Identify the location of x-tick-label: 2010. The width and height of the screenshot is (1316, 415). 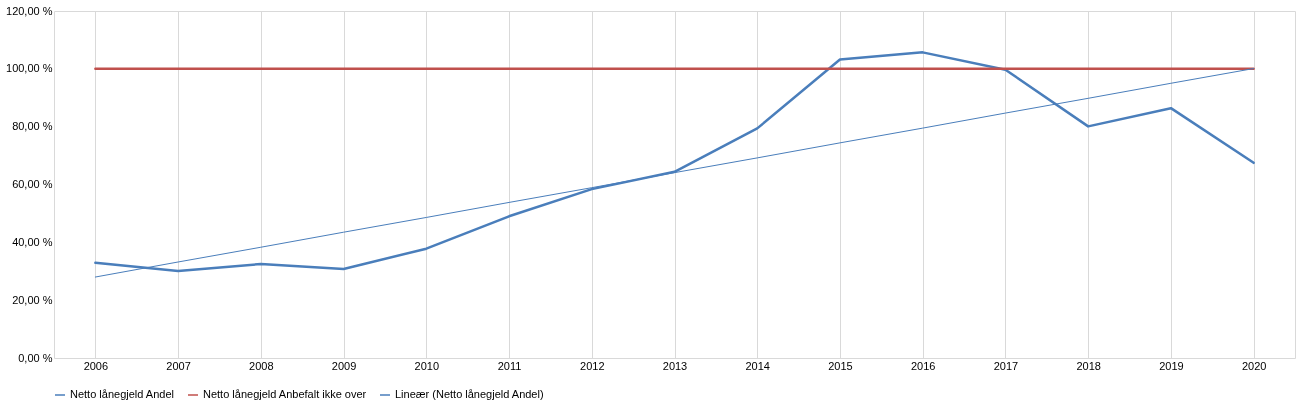
(427, 365).